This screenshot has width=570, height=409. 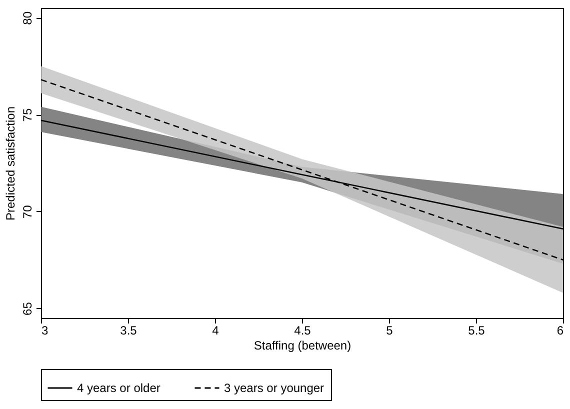 What do you see at coordinates (274, 388) in the screenshot?
I see `legend-label: 3 years or younger` at bounding box center [274, 388].